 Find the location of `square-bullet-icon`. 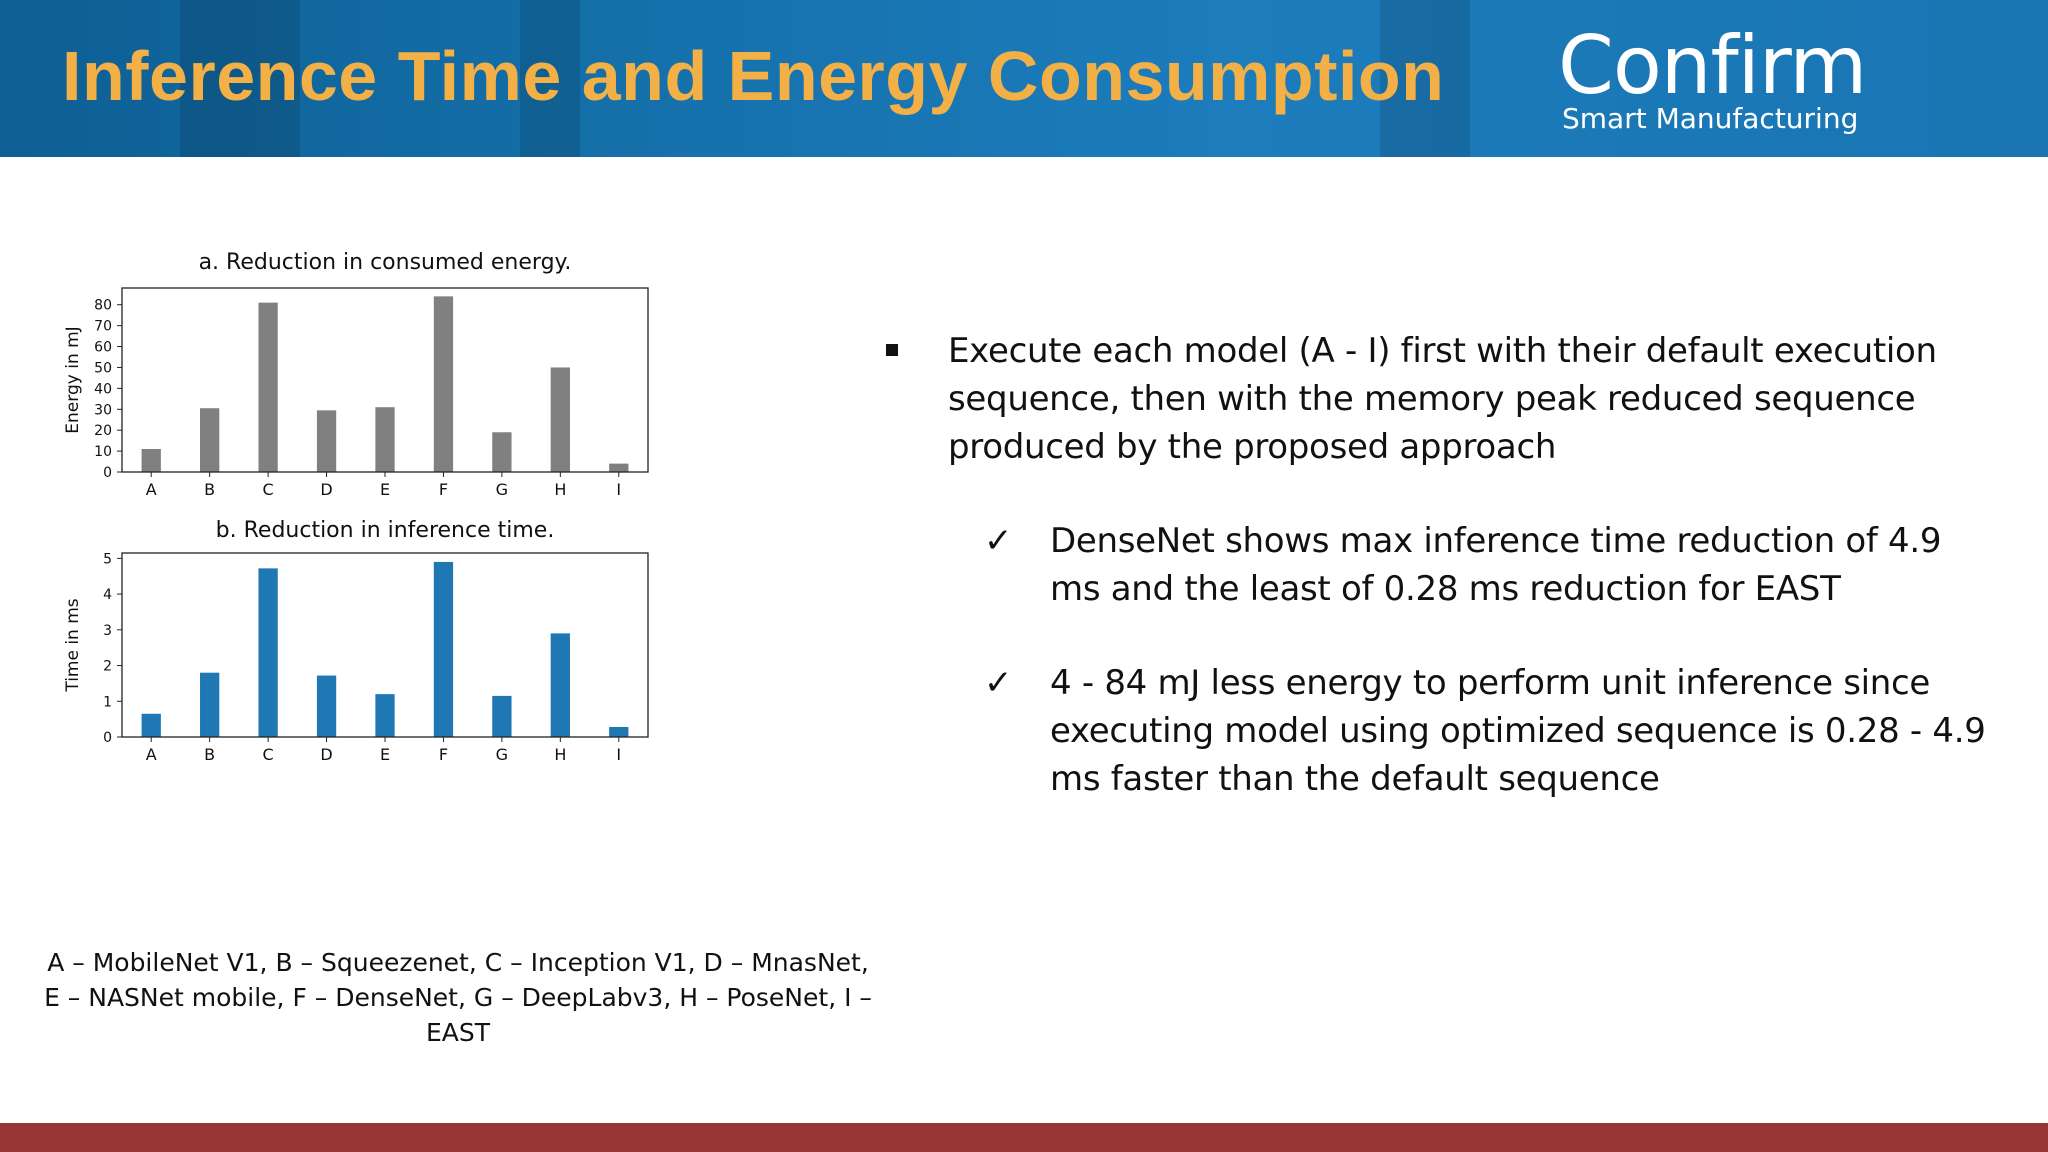

square-bullet-icon is located at coordinates (892, 350).